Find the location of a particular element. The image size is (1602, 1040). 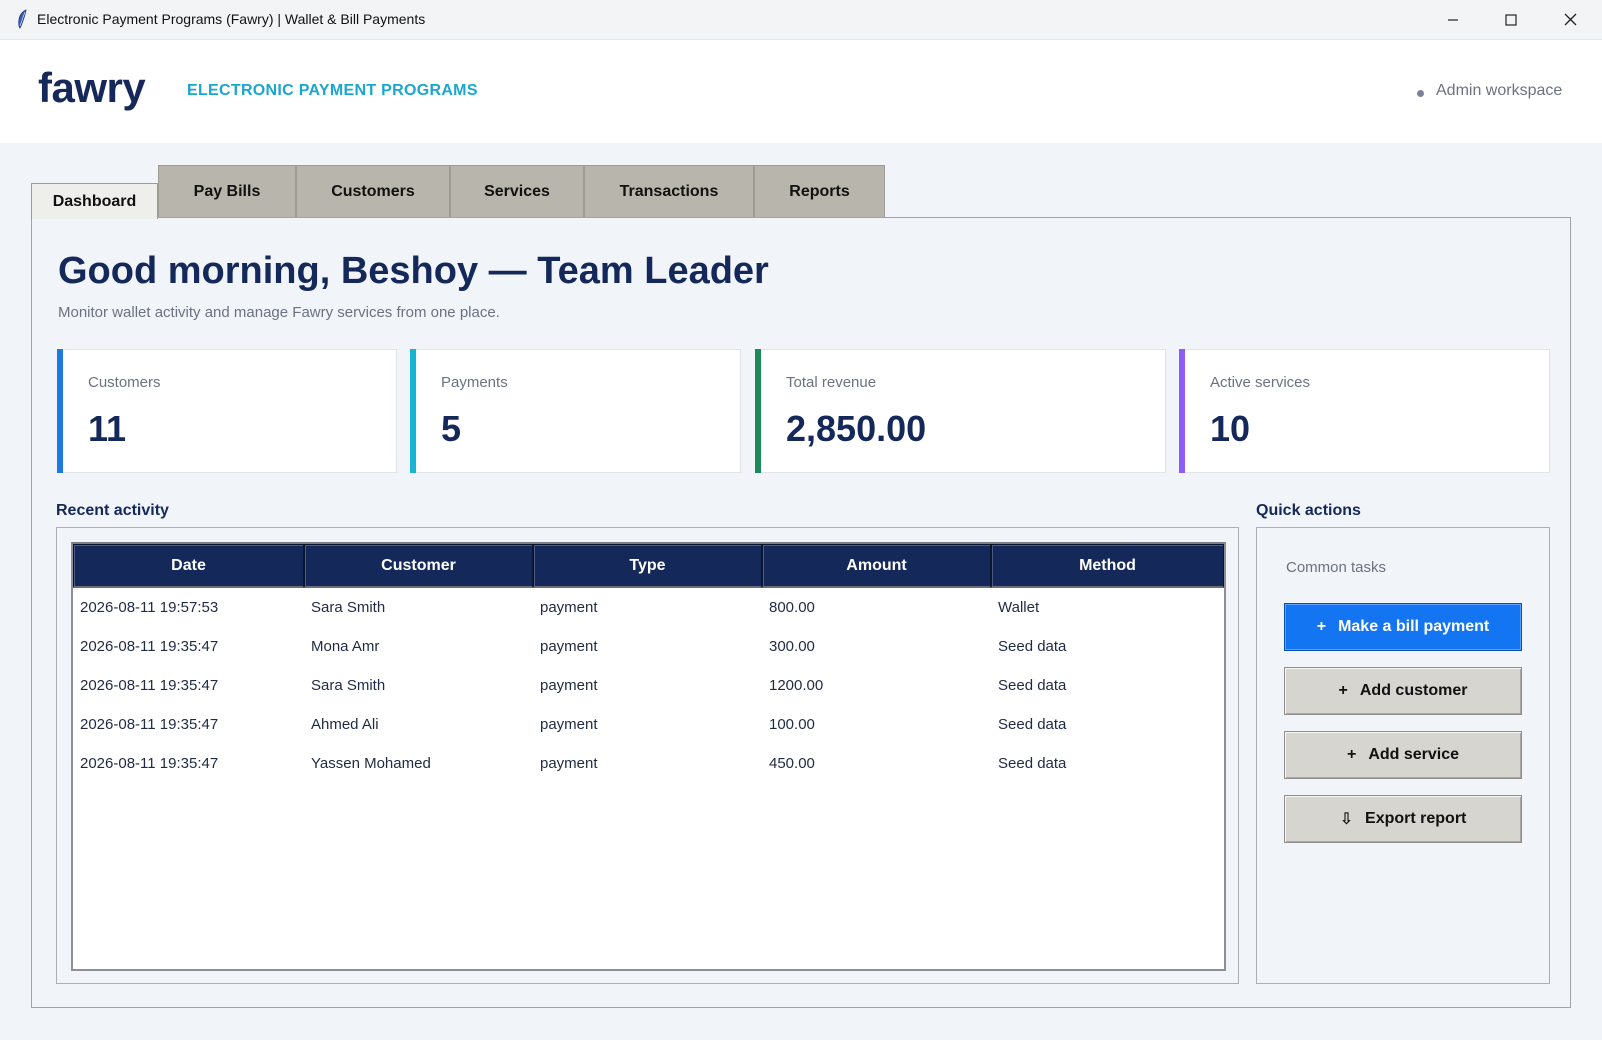

stat-value: 10 is located at coordinates (1230, 428).